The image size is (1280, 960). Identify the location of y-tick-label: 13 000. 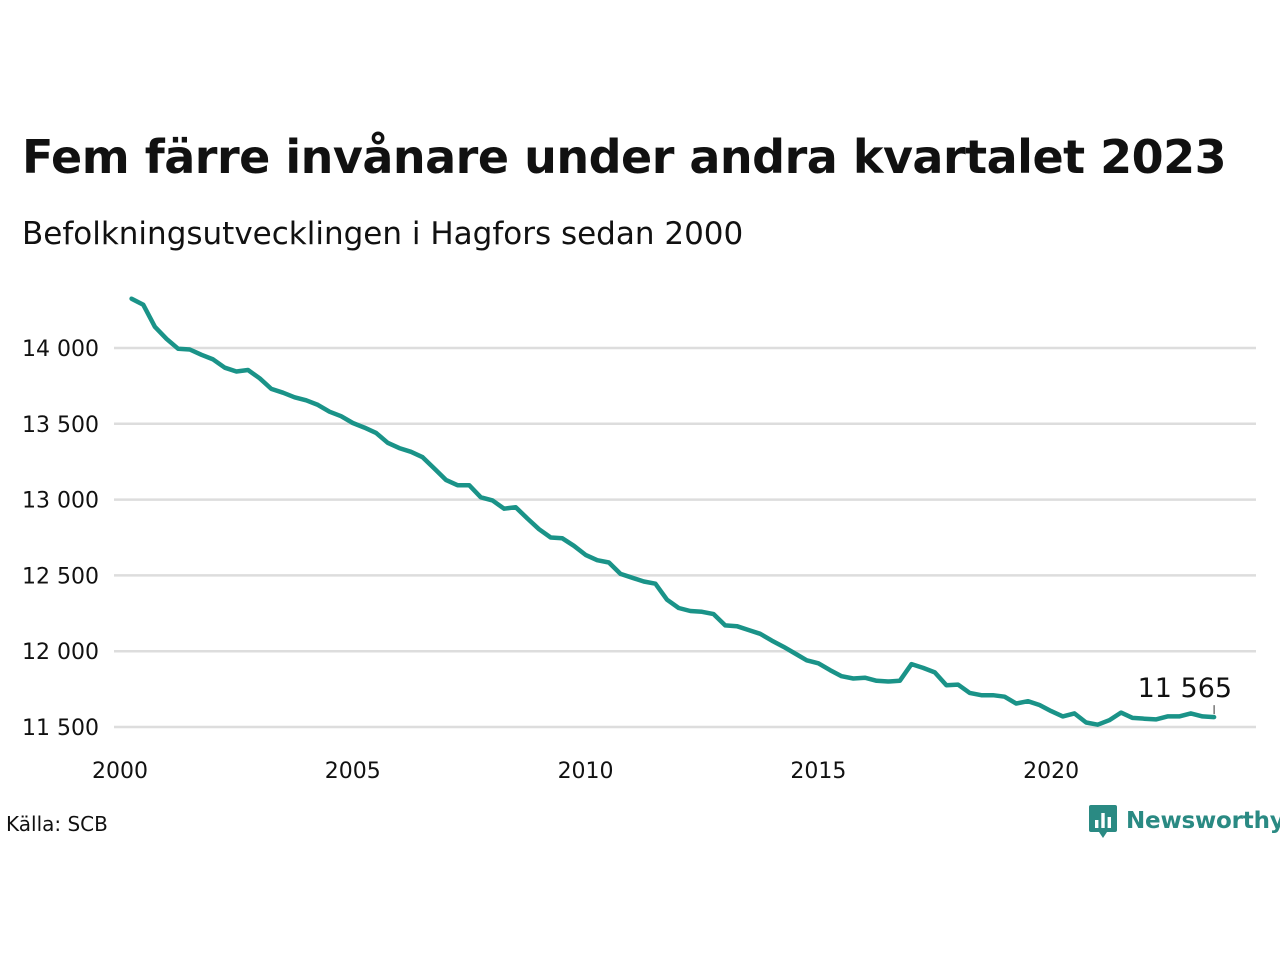
(60, 501).